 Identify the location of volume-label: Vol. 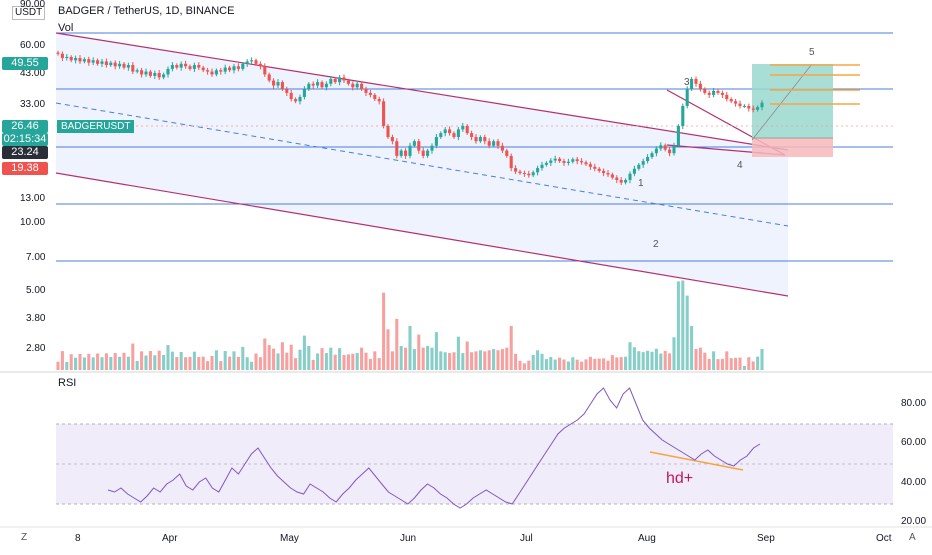
(66, 28).